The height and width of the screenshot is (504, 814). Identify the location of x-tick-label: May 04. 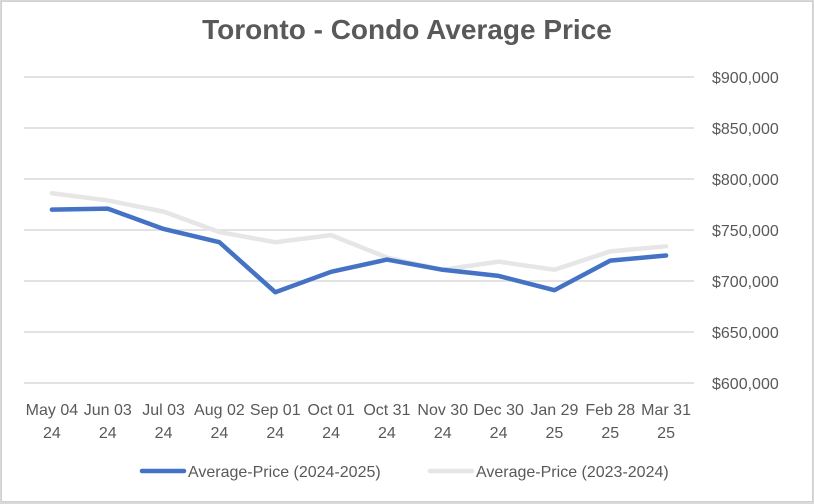
(52, 410).